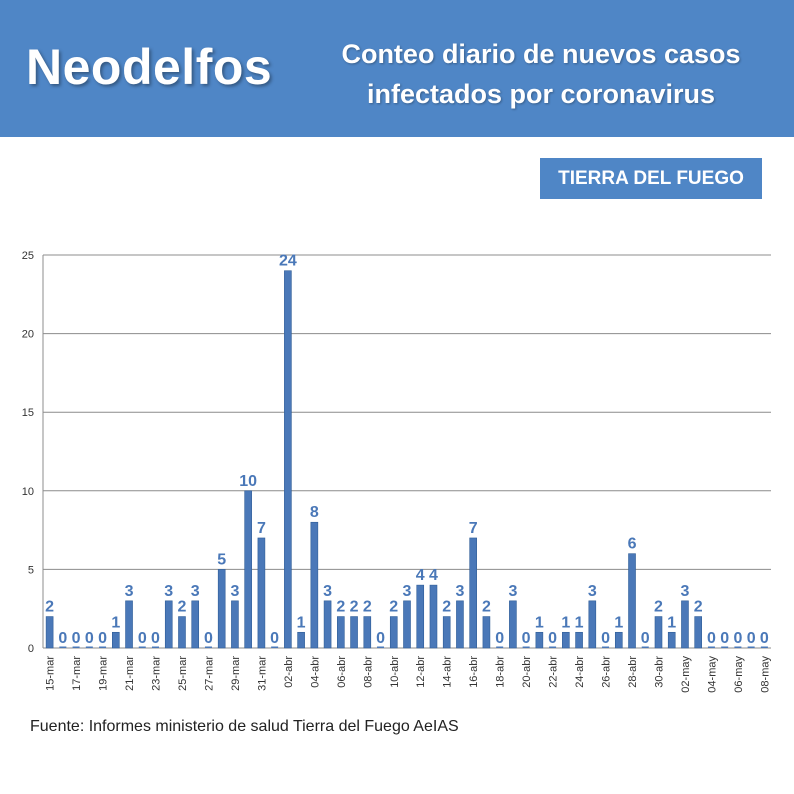 The height and width of the screenshot is (794, 794). I want to click on bar-value-label: 8, so click(314, 512).